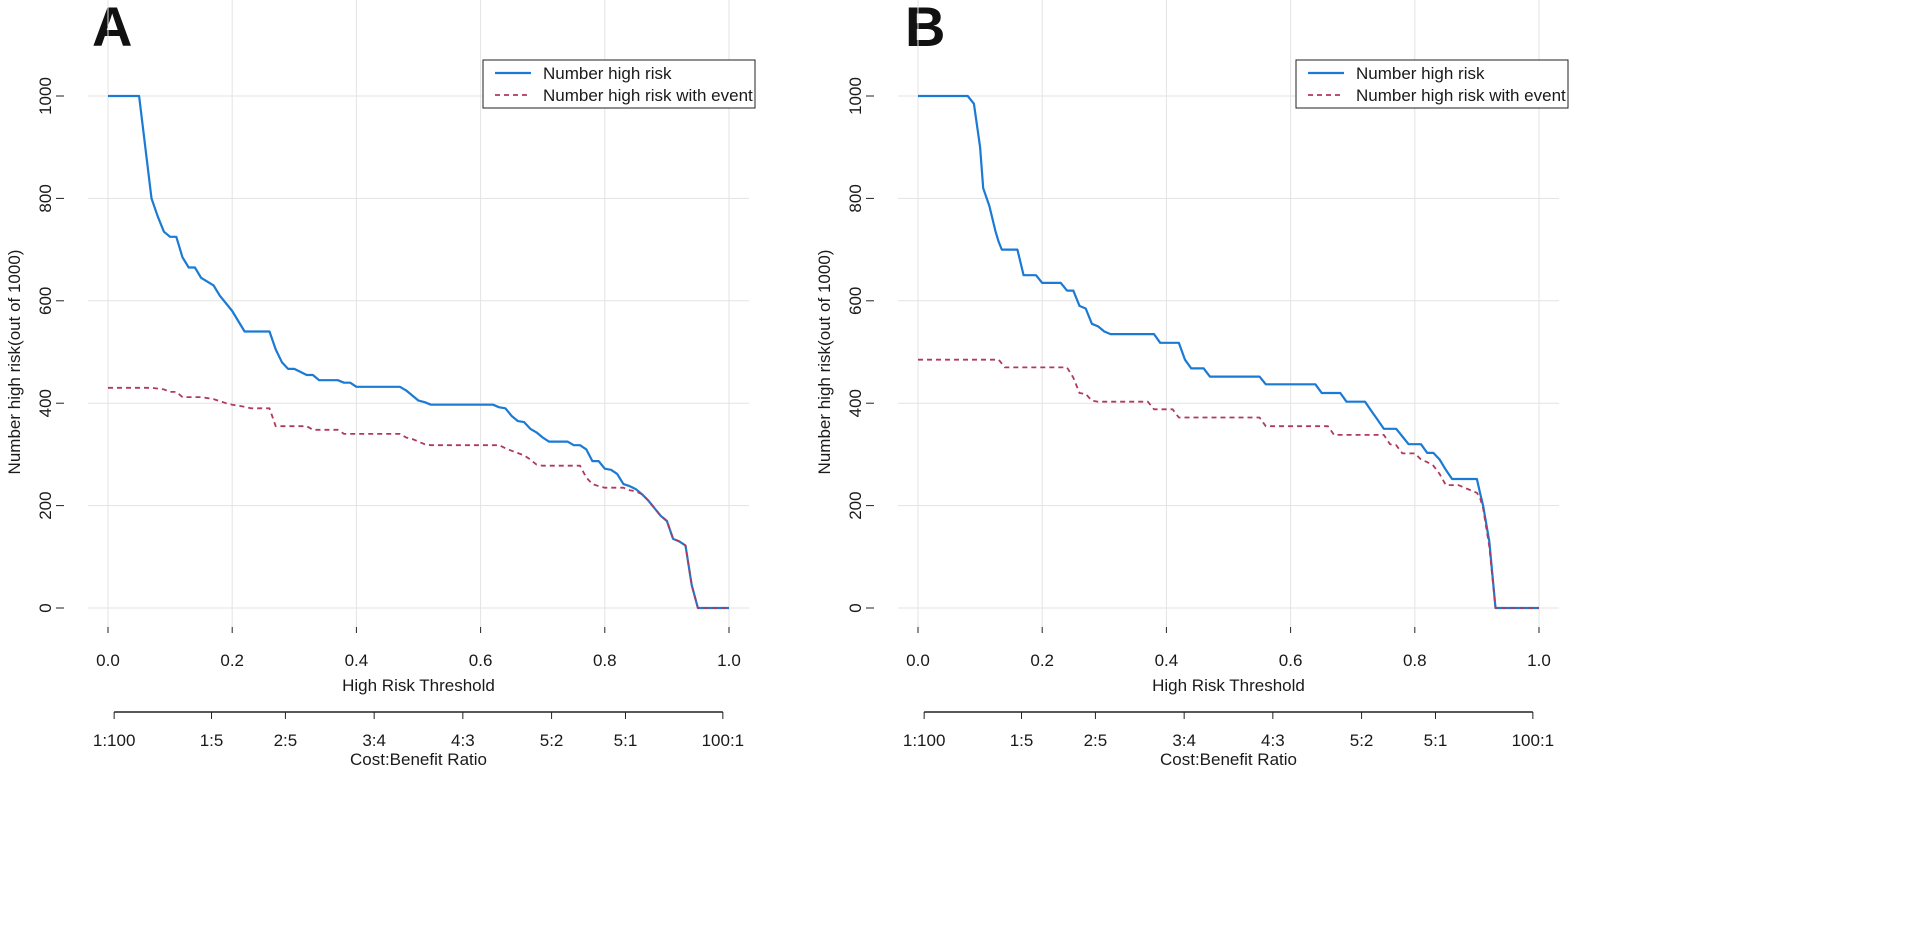  I want to click on panel-letter: A, so click(112, 29).